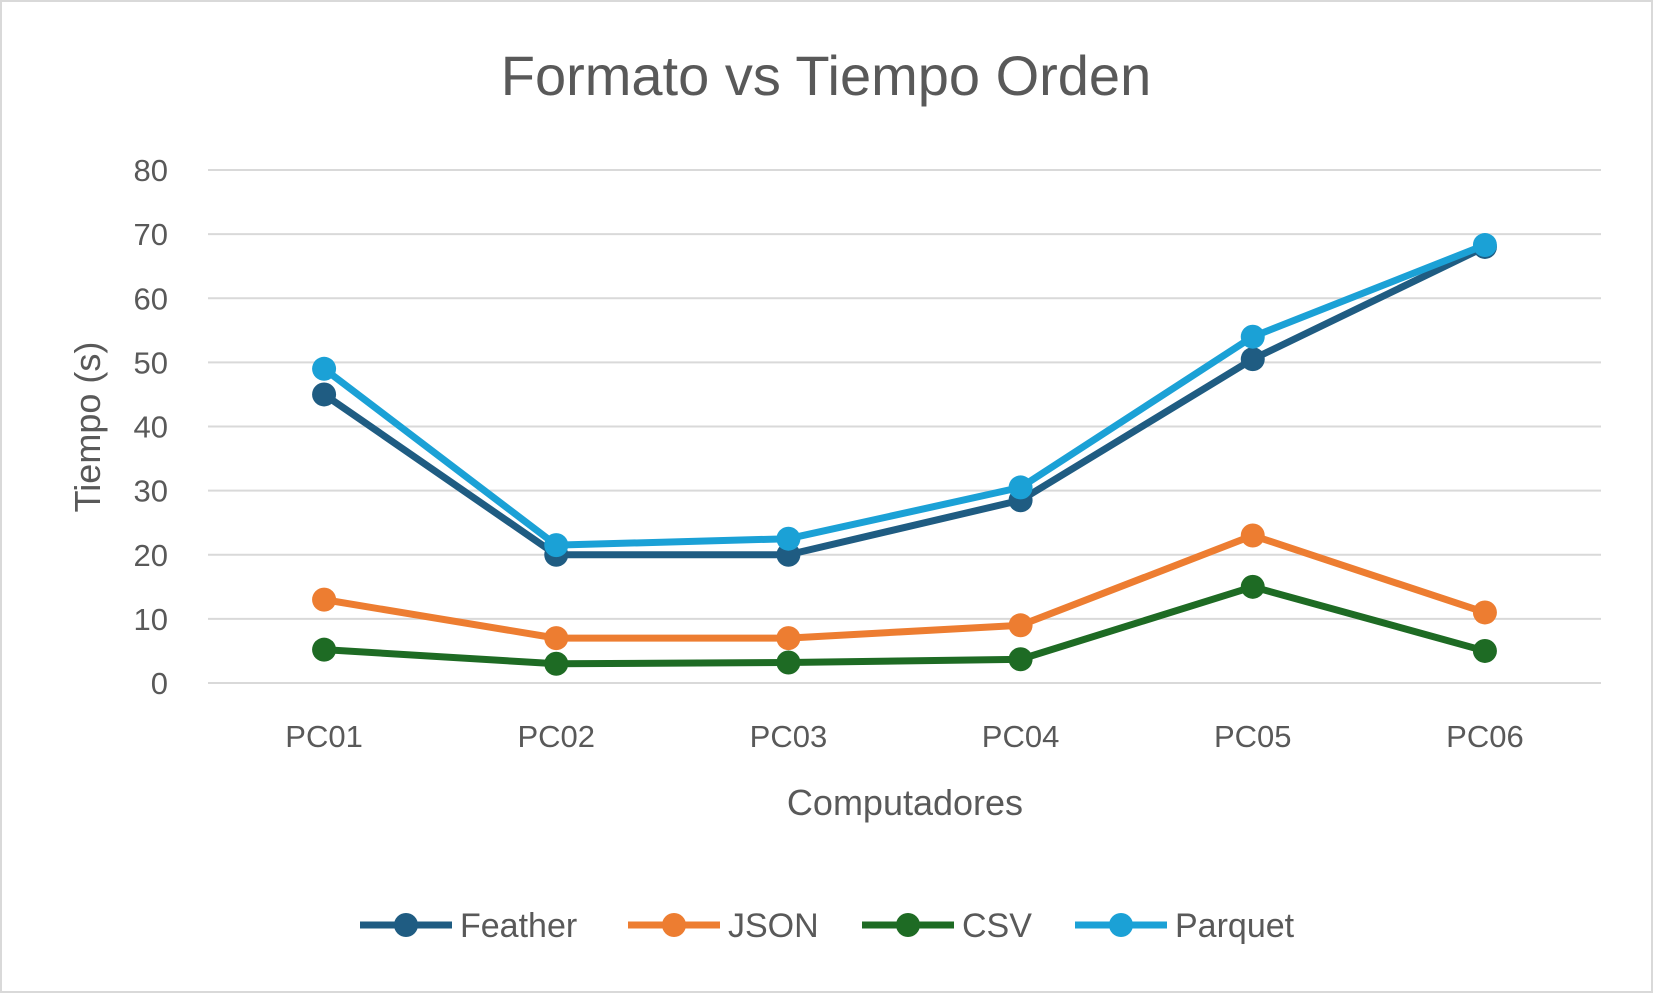  I want to click on series-json, so click(904, 587).